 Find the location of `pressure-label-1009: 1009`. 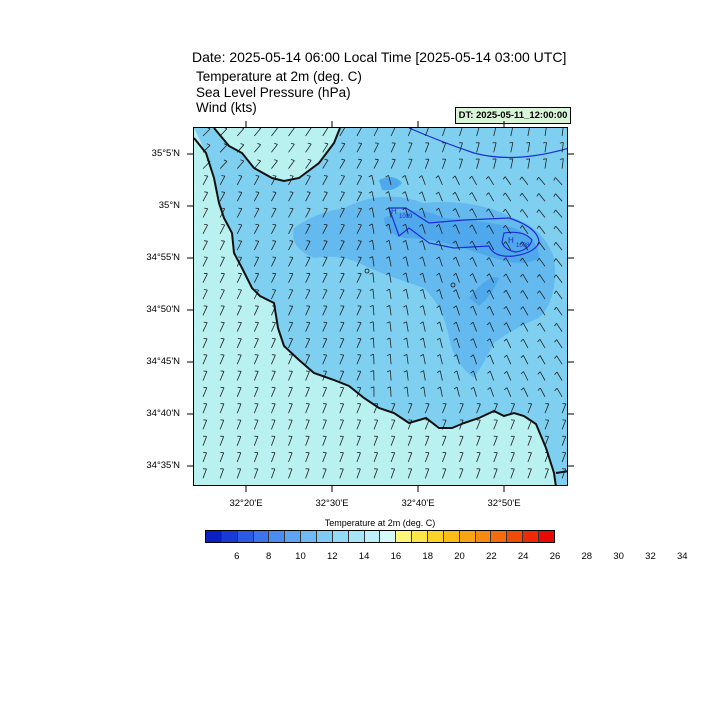

pressure-label-1009: 1009 is located at coordinates (406, 217).